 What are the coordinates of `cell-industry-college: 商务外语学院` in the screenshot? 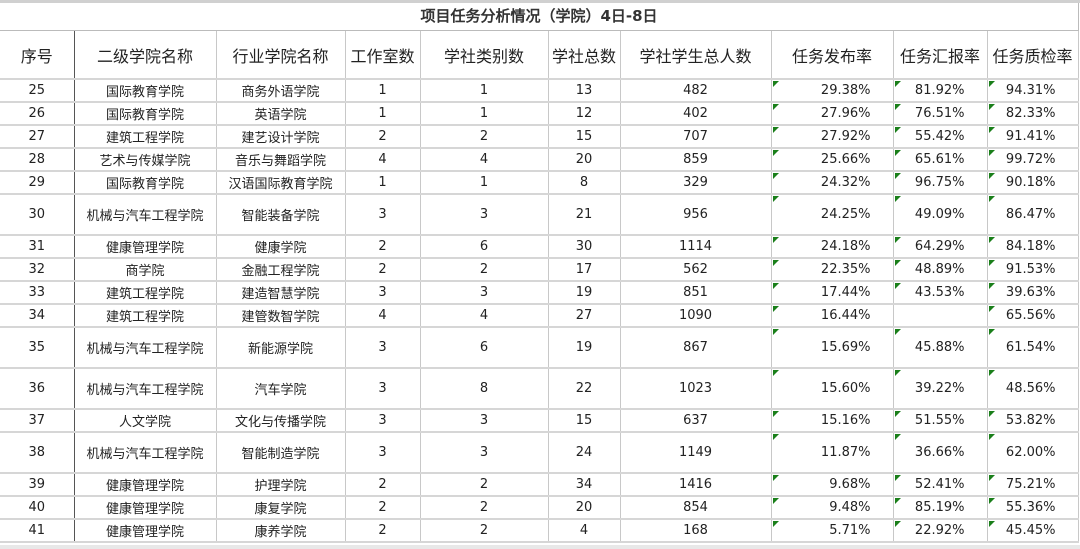 It's located at (280, 91).